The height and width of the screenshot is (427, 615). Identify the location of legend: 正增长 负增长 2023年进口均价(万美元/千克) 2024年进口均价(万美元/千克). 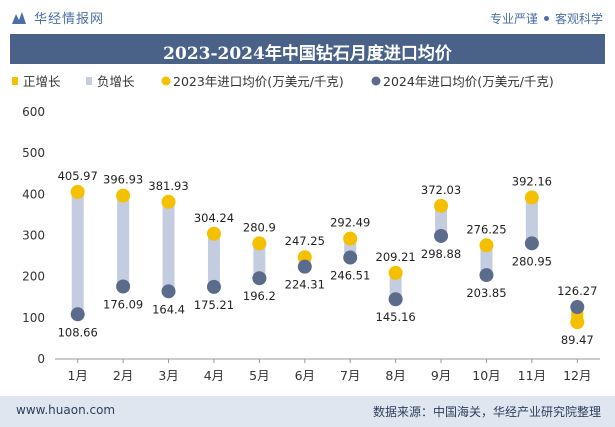
(283, 81).